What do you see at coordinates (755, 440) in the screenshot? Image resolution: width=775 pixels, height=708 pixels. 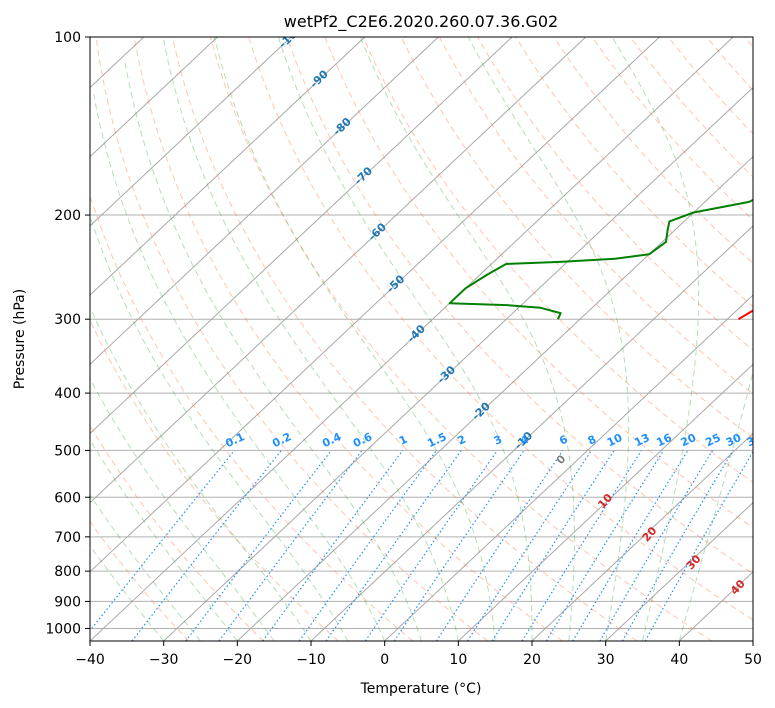 I see `mixing-ratio-label: 36` at bounding box center [755, 440].